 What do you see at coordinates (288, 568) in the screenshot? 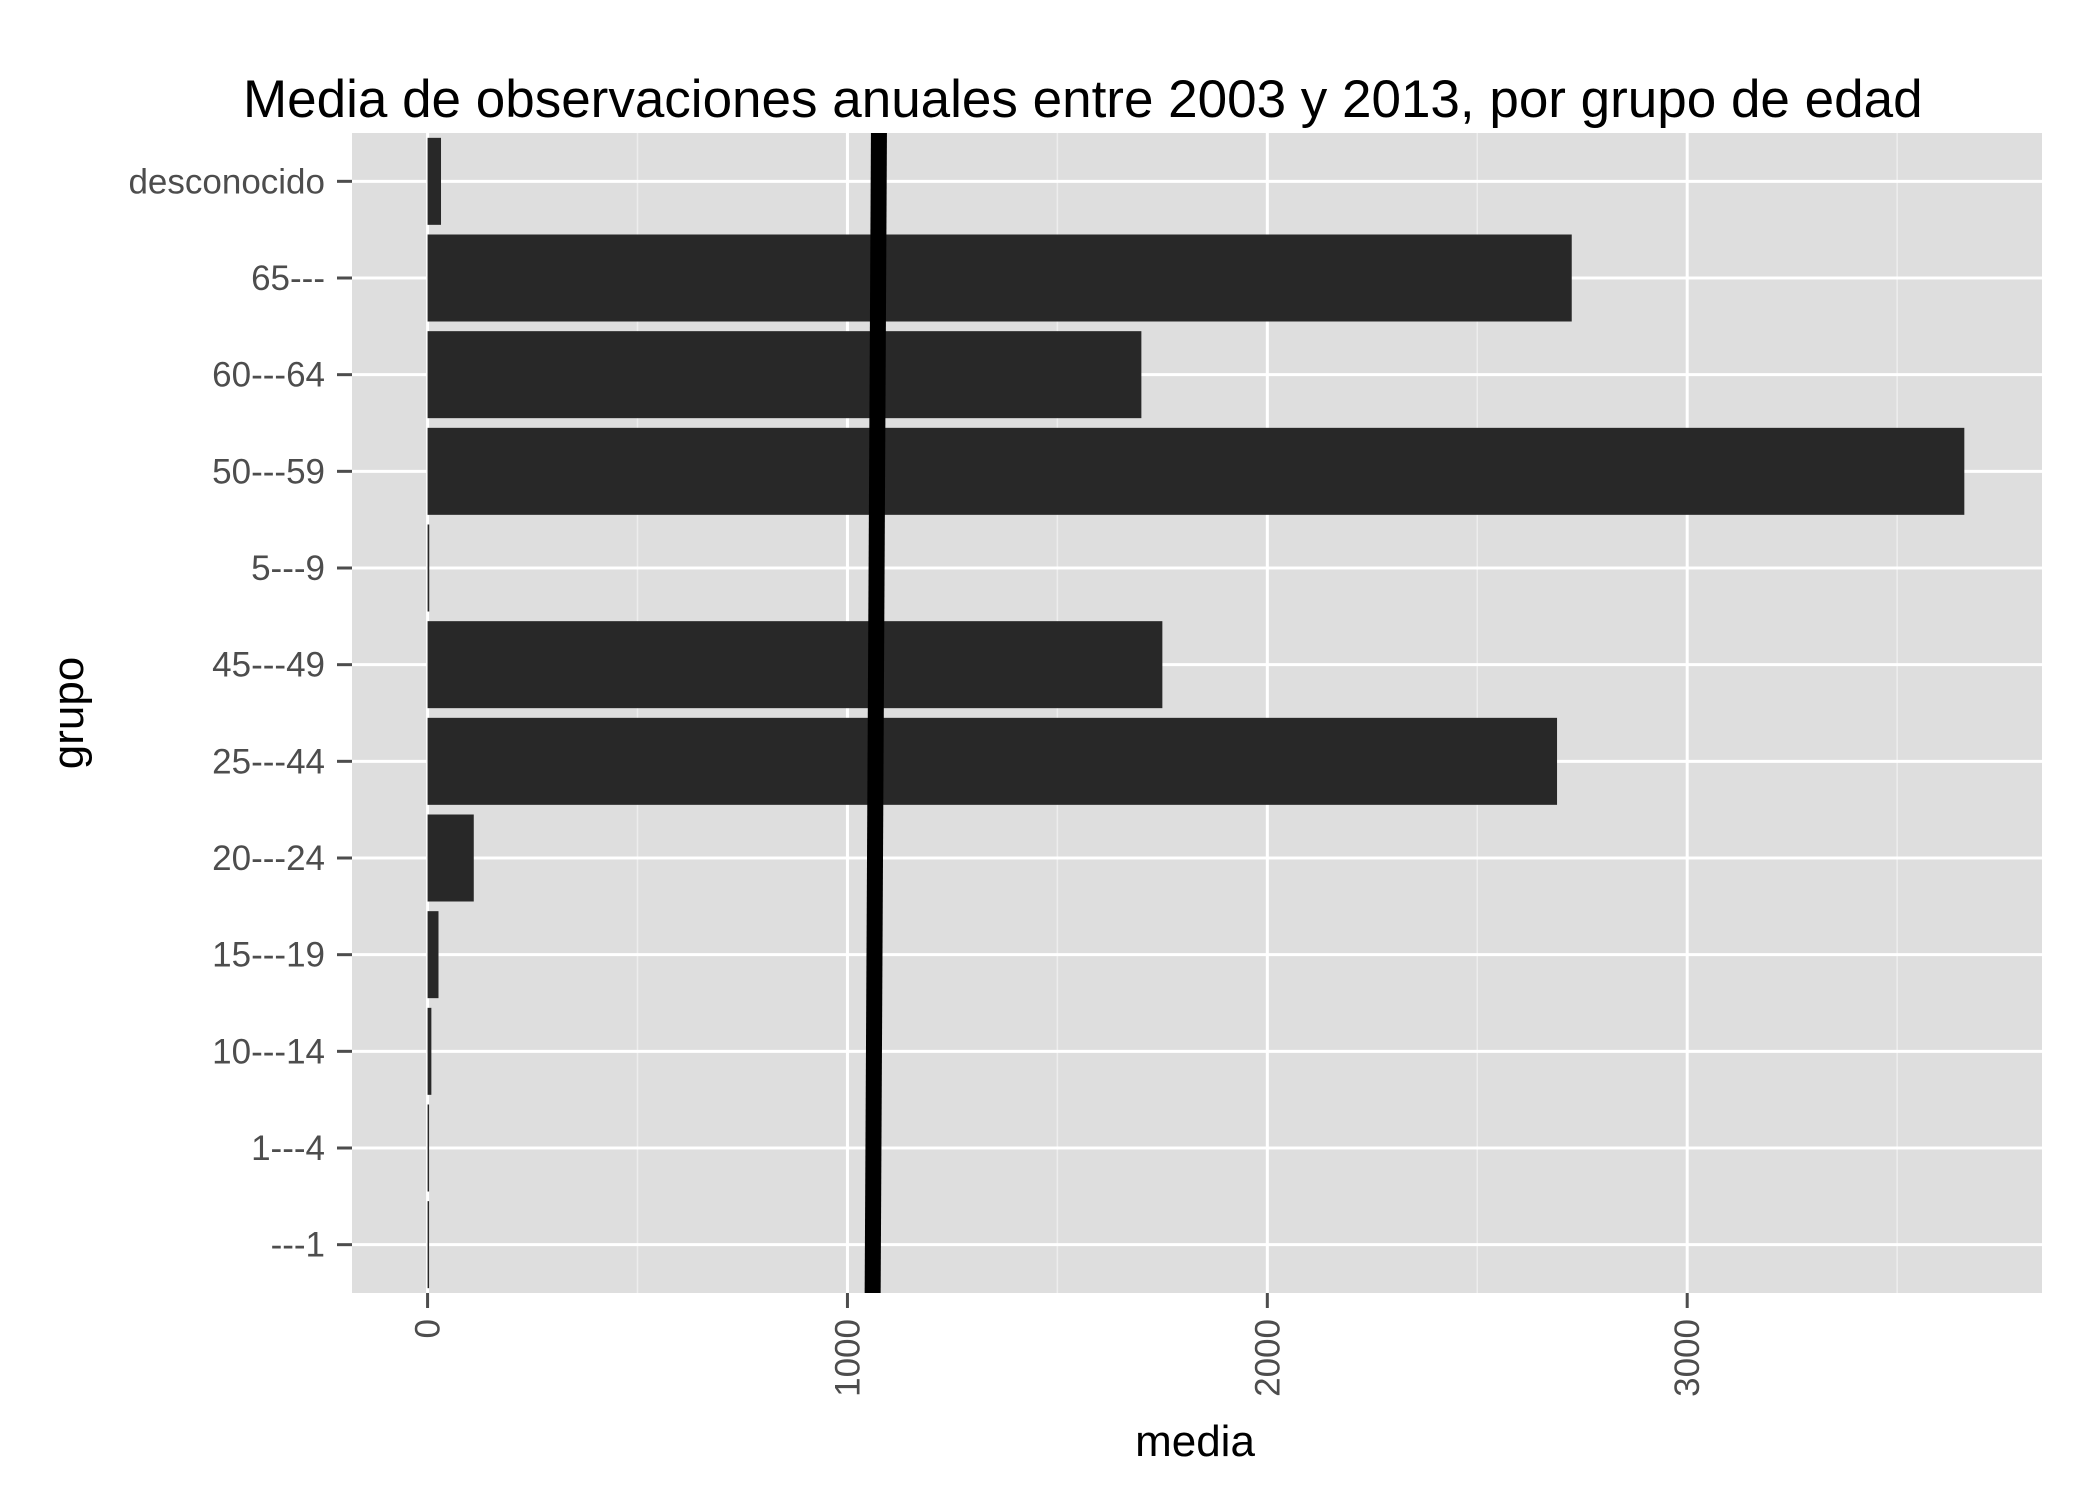
I see `y-tick-label: 5---9` at bounding box center [288, 568].